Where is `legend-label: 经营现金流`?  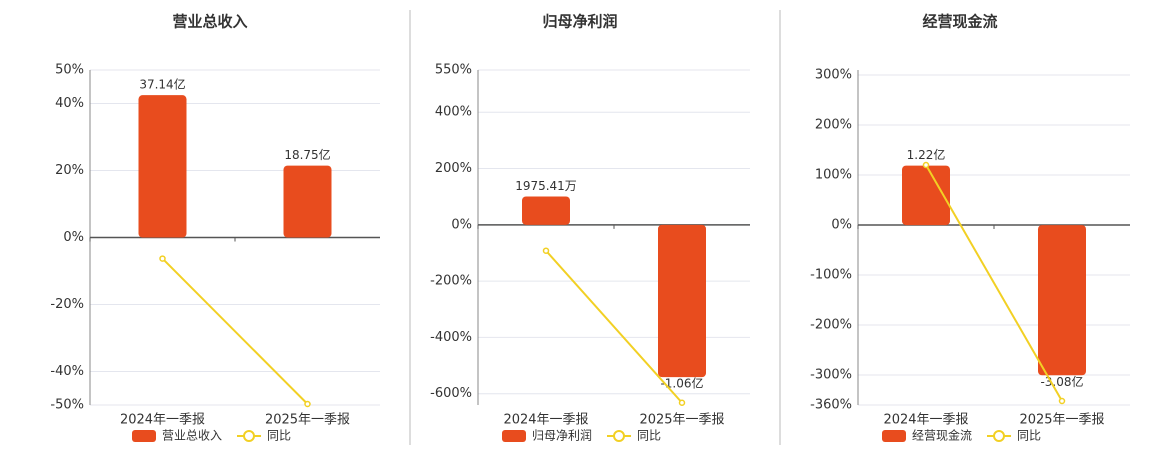
legend-label: 经营现金流 is located at coordinates (942, 435).